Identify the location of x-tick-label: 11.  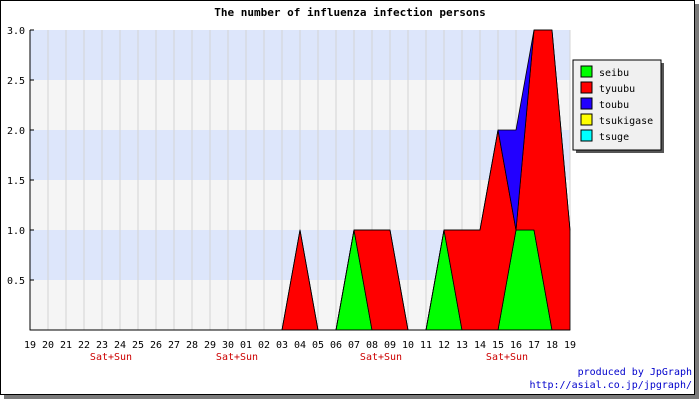
(426, 345).